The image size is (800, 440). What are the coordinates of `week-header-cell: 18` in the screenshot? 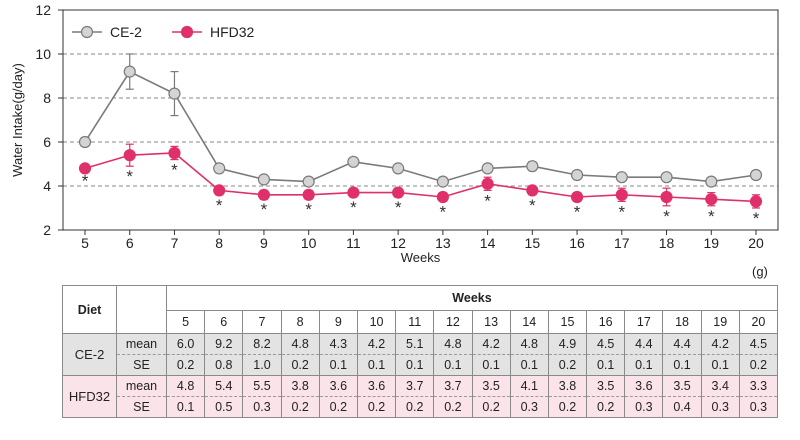 It's located at (682, 322).